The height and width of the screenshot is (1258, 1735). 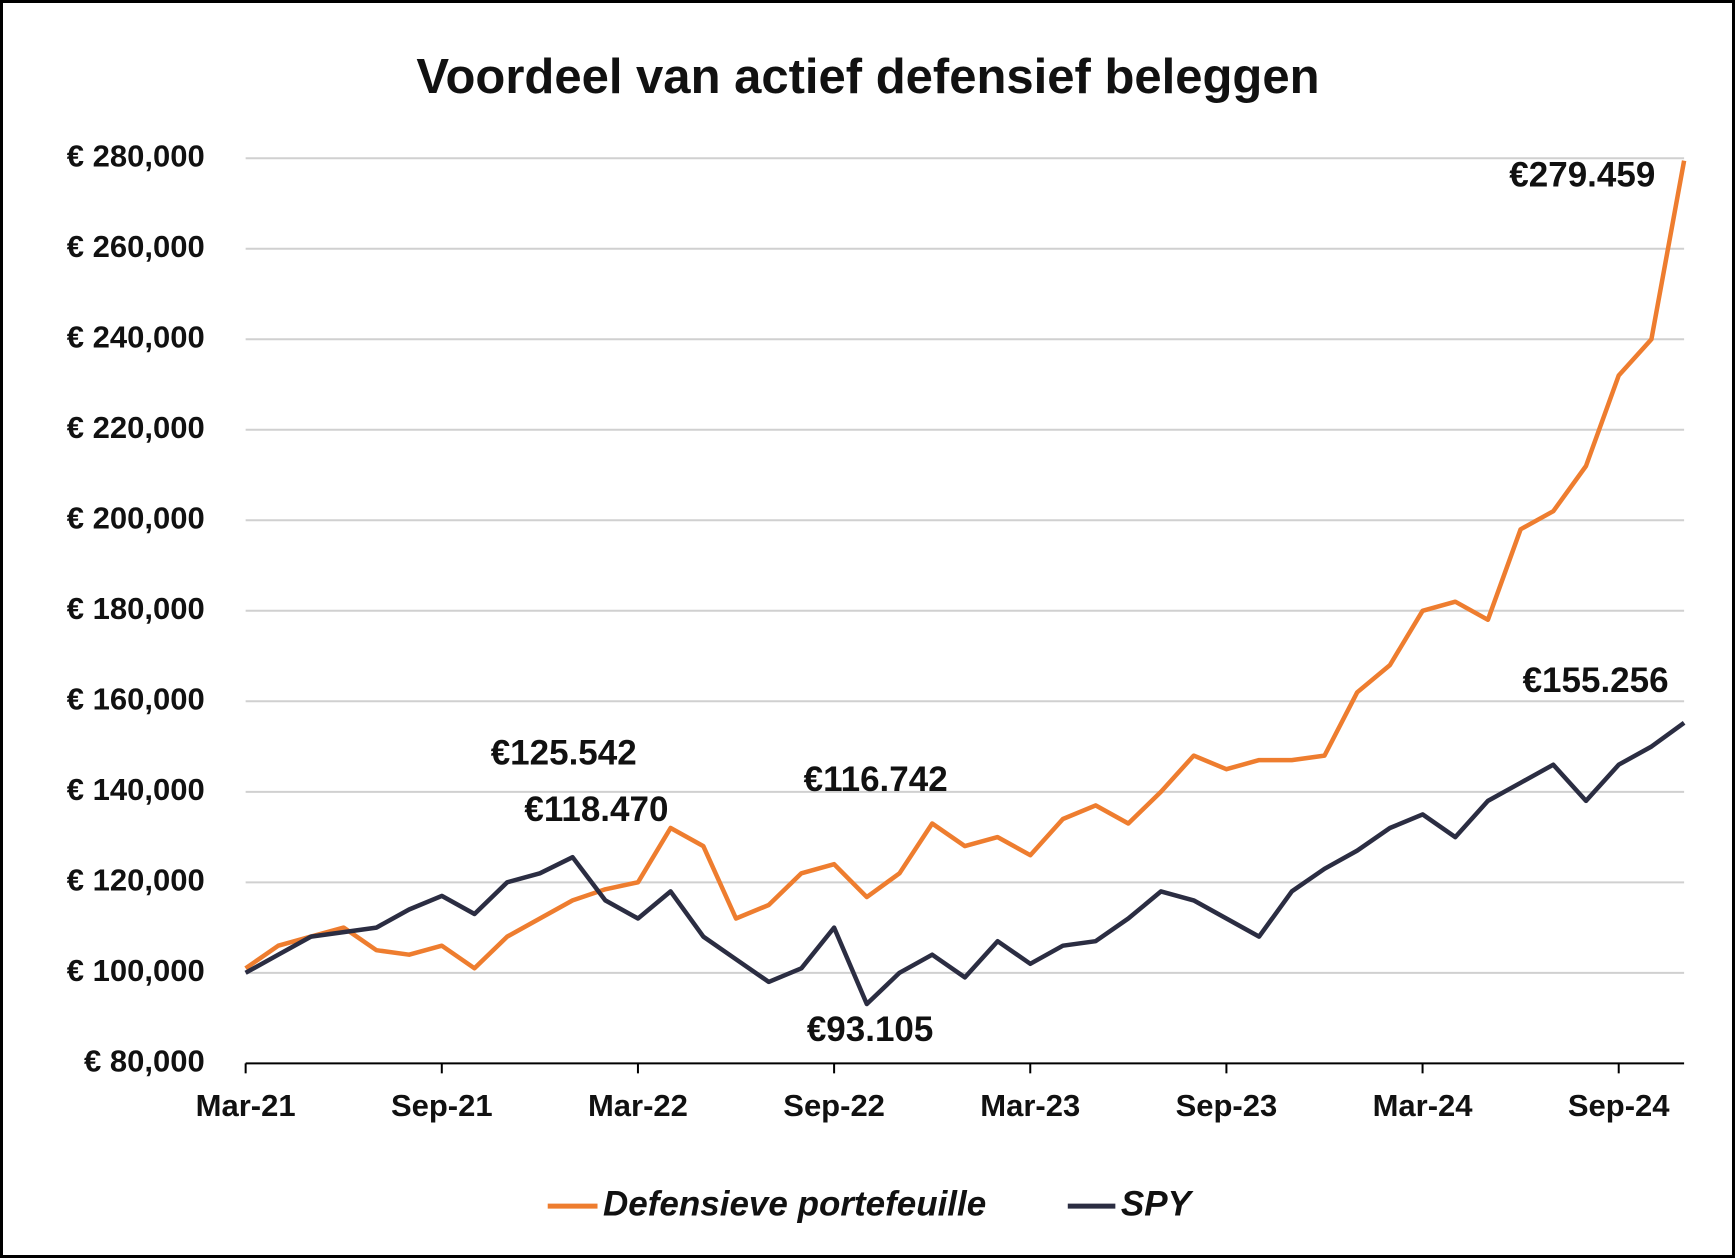 What do you see at coordinates (876, 779) in the screenshot?
I see `annotation: €116.742` at bounding box center [876, 779].